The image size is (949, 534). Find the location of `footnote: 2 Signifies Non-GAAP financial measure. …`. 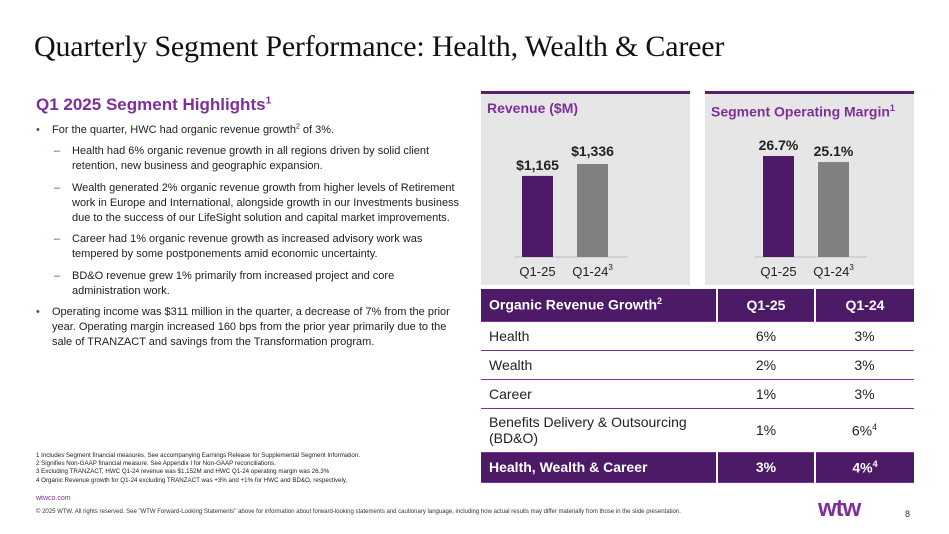

footnote: 2 Signifies Non-GAAP financial measure. … is located at coordinates (156, 464).